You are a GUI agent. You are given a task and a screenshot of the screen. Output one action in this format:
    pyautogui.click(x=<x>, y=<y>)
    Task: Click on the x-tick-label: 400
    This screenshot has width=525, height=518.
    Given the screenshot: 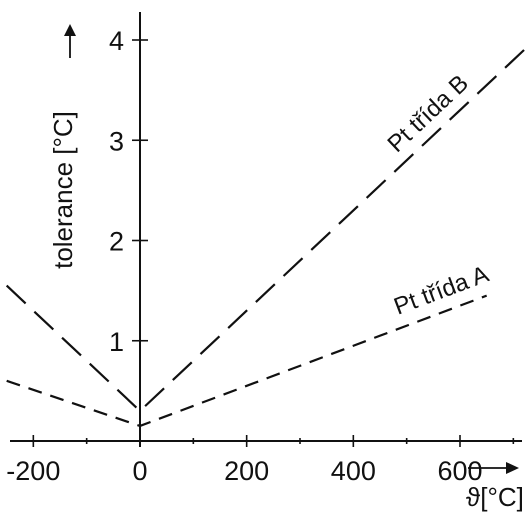 What is the action you would take?
    pyautogui.click(x=353, y=471)
    